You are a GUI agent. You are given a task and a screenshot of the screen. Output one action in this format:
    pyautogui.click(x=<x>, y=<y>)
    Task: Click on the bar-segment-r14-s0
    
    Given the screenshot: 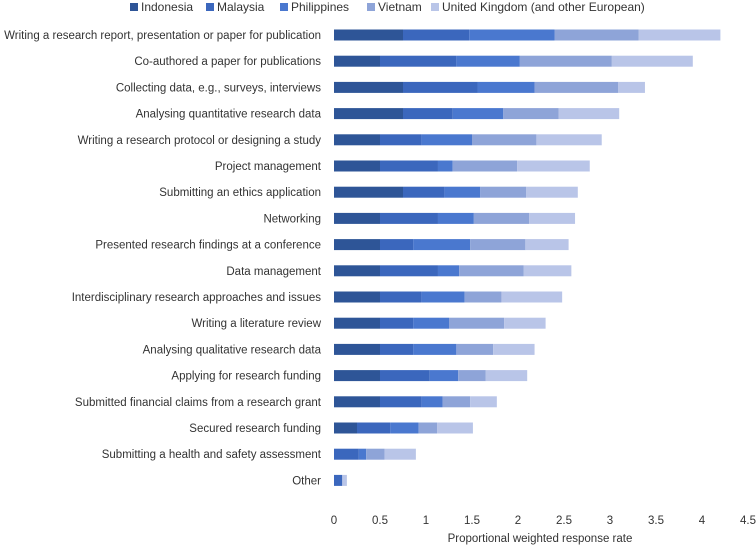 What is the action you would take?
    pyautogui.click(x=357, y=402)
    